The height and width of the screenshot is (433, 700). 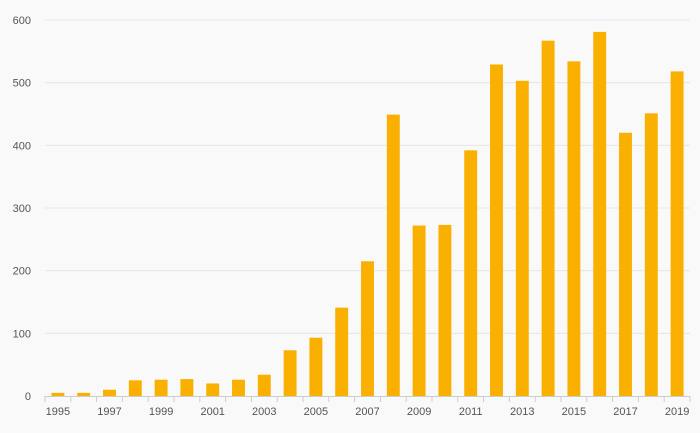 I want to click on bar-2001, so click(x=213, y=389).